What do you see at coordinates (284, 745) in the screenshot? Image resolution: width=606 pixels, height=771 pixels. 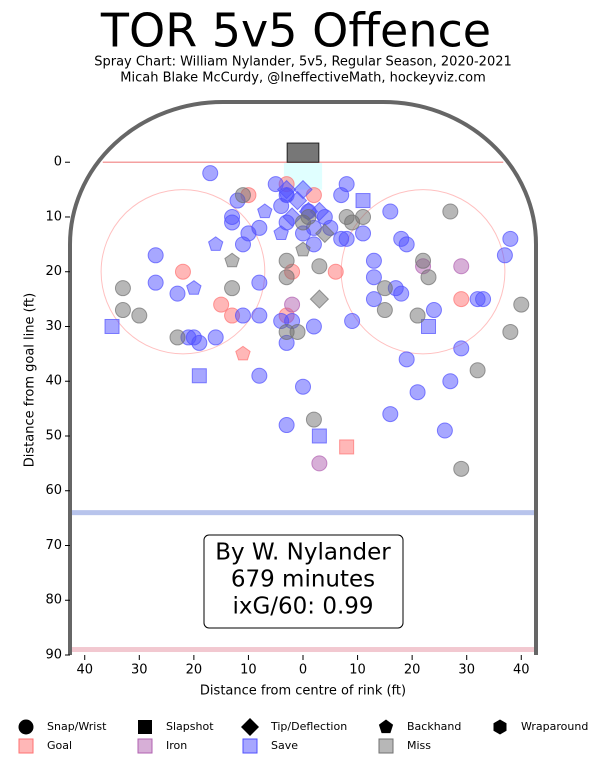 I see `legend-label: Save` at bounding box center [284, 745].